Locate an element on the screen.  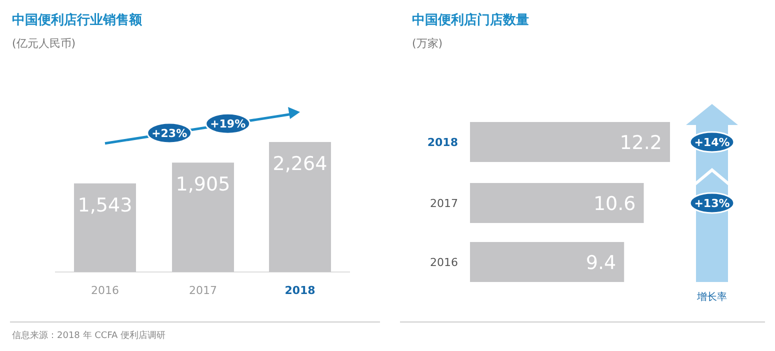
data-label: 10.6 is located at coordinates (614, 204).